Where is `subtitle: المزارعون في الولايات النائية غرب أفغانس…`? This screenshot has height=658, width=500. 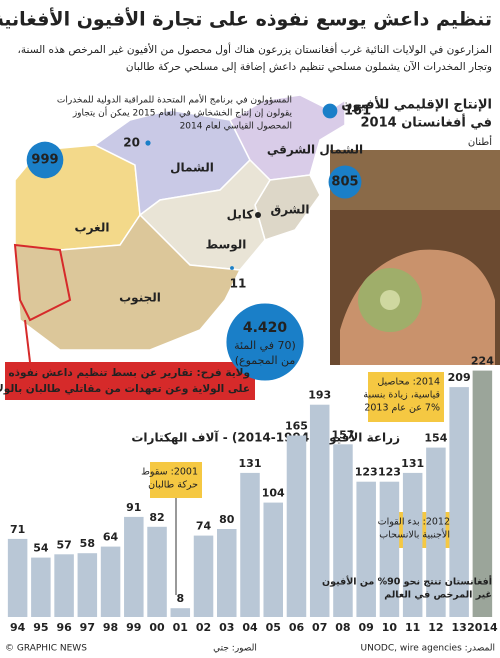 subtitle: المزارعون في الولايات النائية غرب أفغانس… is located at coordinates (255, 49).